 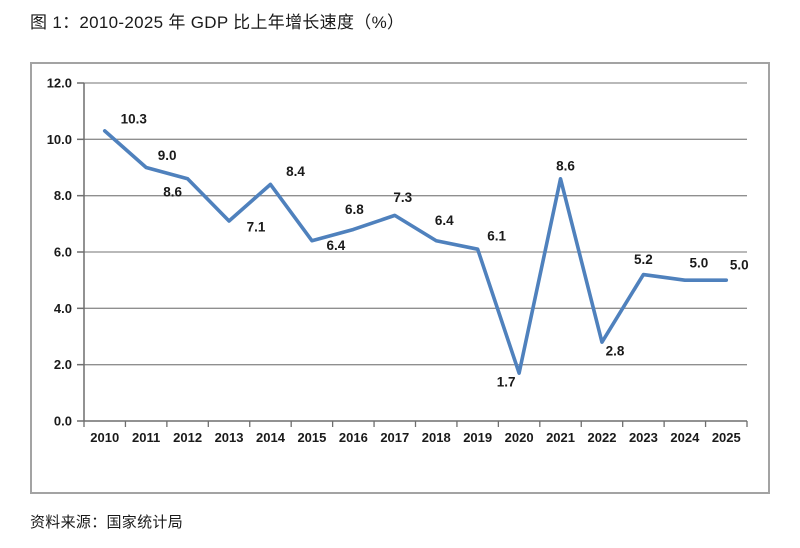 What do you see at coordinates (229, 437) in the screenshot?
I see `x-axis-label: 2013` at bounding box center [229, 437].